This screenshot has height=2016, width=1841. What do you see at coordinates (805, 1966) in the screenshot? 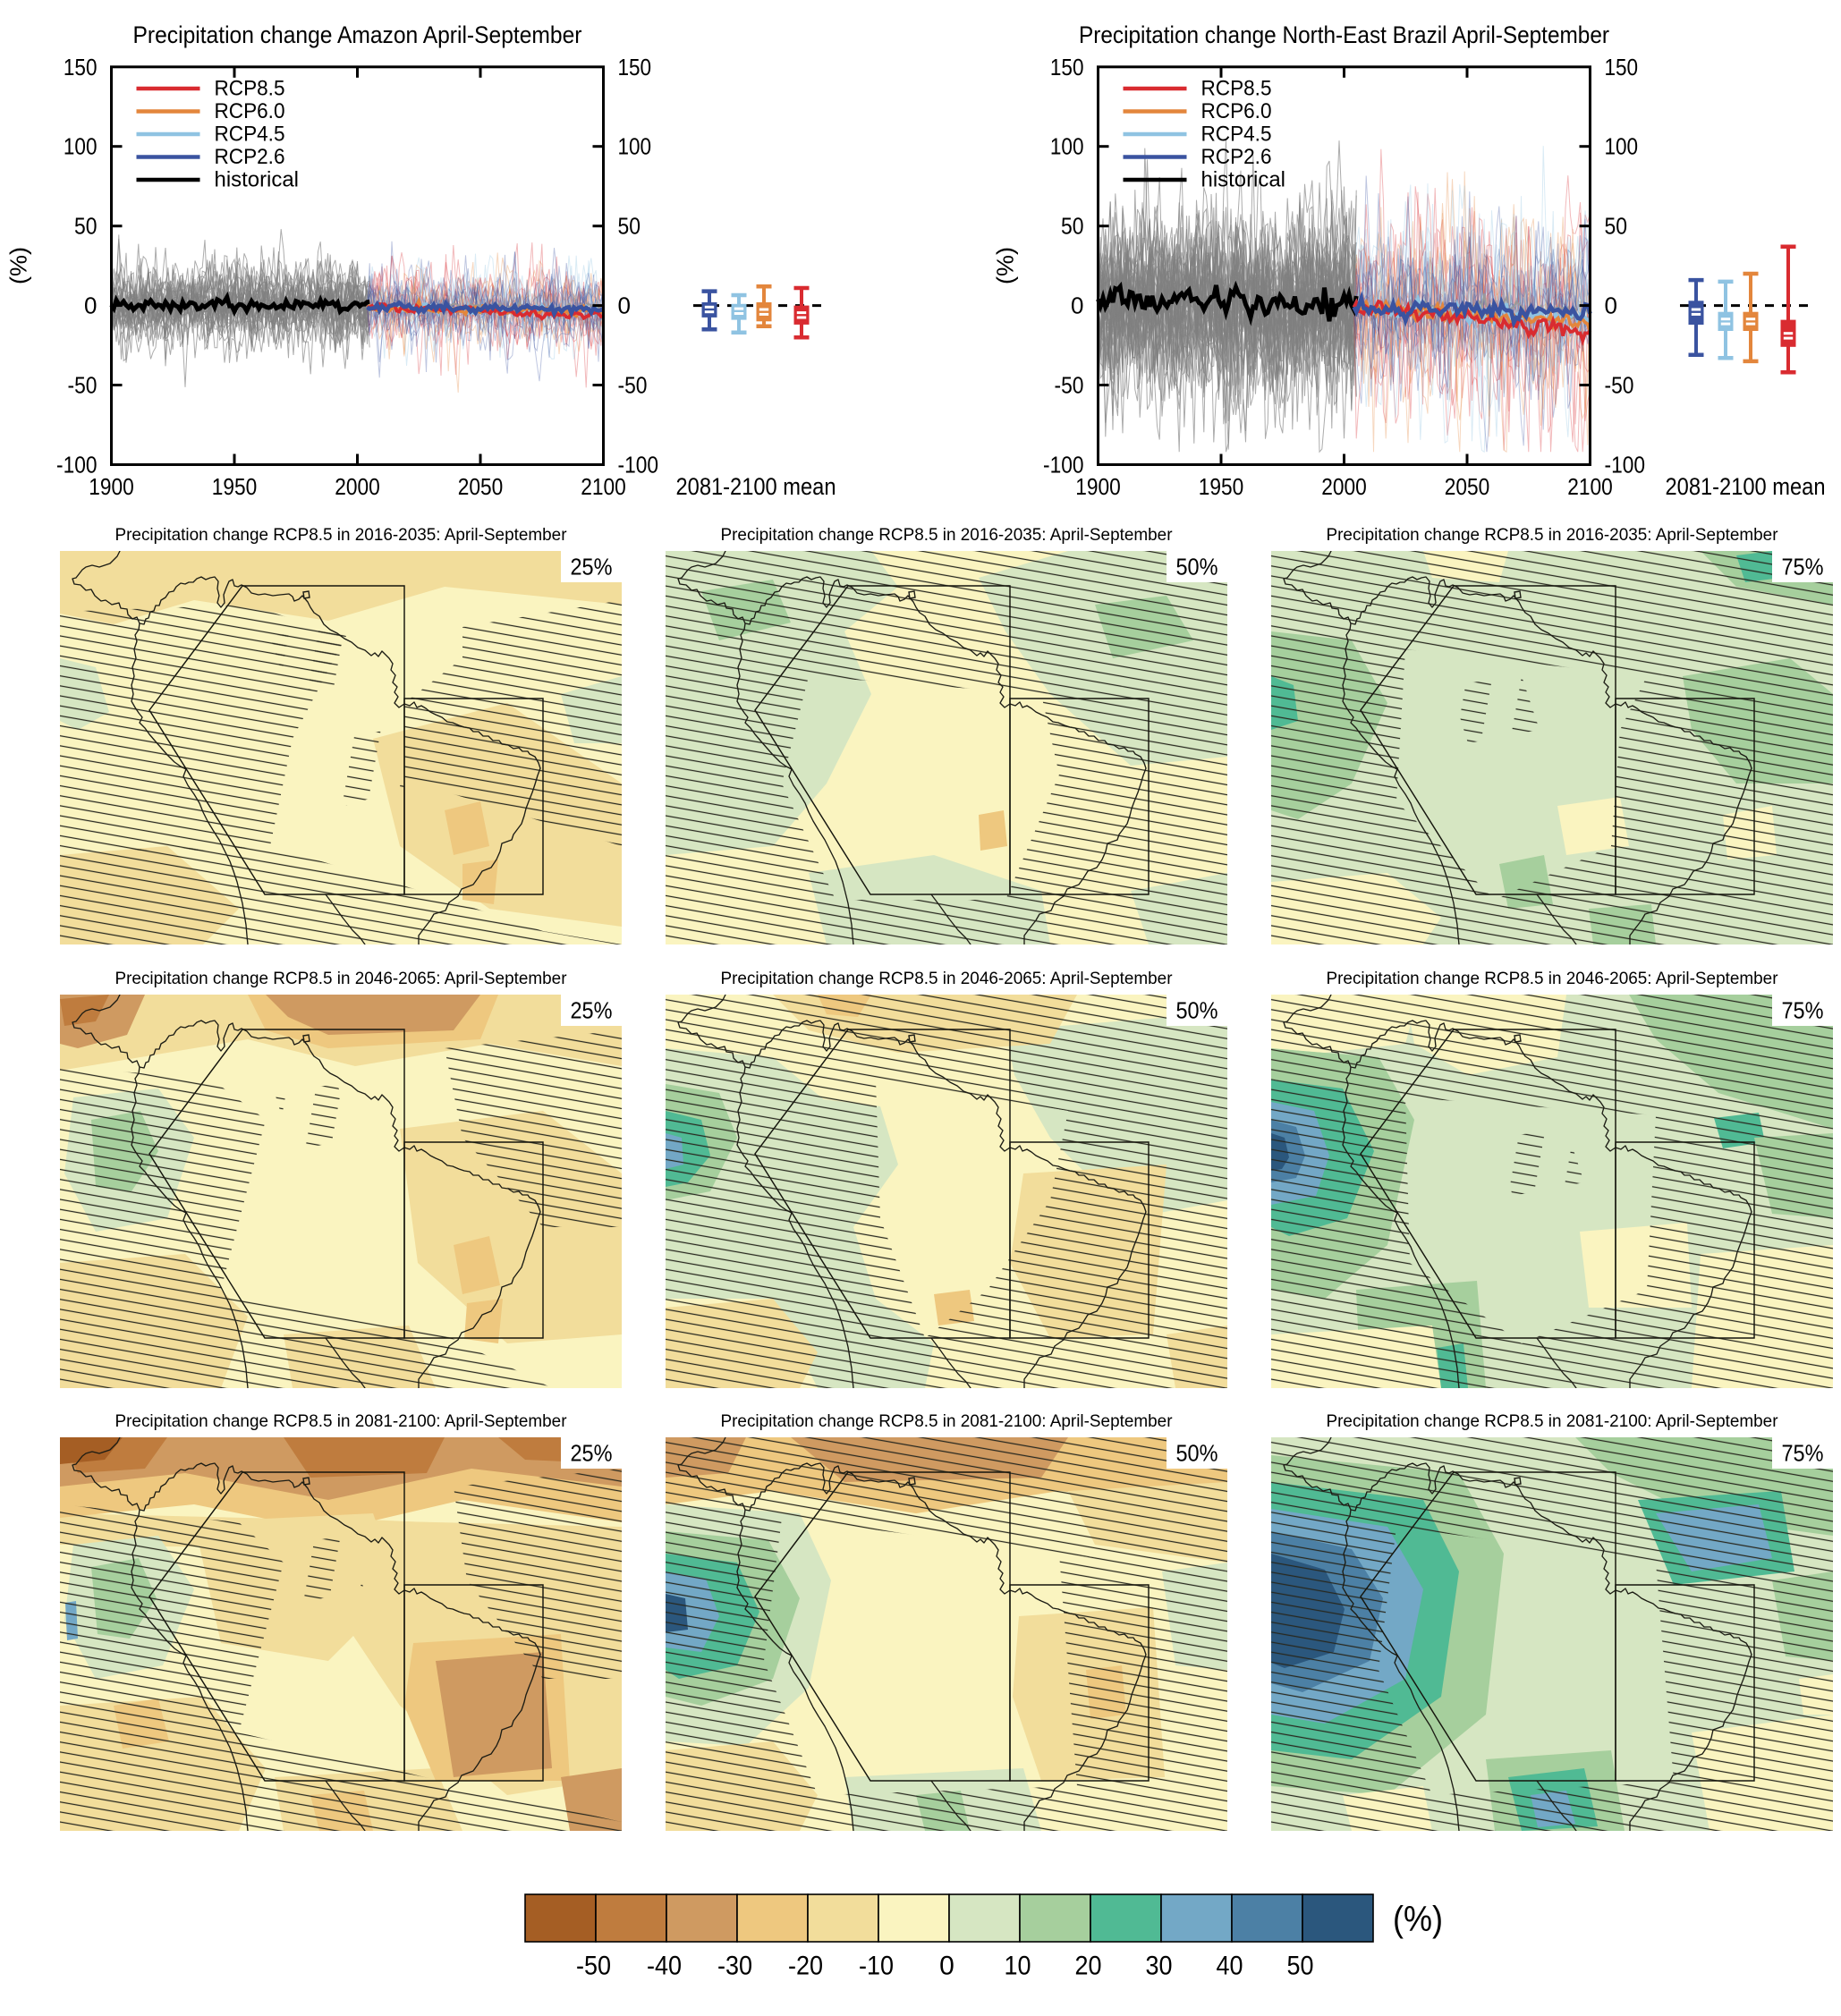
I see `svg-text: -20` at bounding box center [805, 1966].